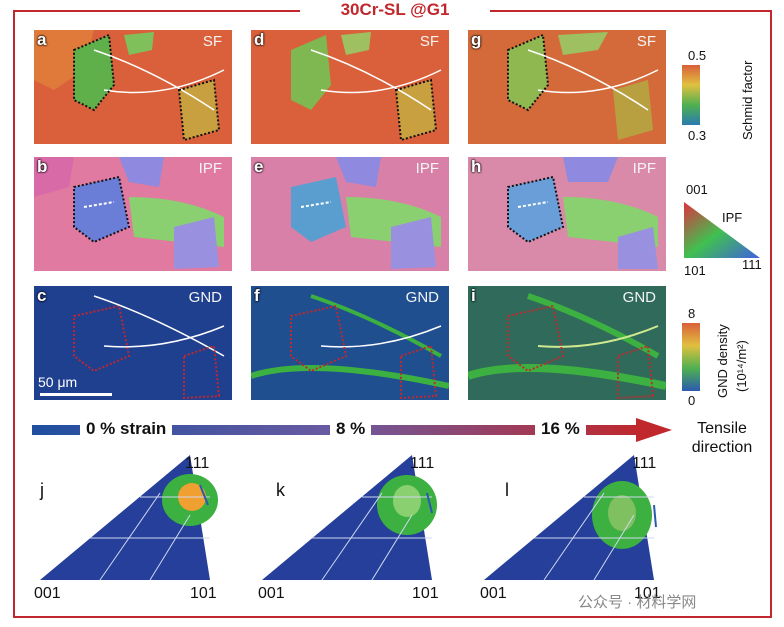  Describe the element at coordinates (722, 230) in the screenshot. I see `ipf-legend-triangle` at that location.